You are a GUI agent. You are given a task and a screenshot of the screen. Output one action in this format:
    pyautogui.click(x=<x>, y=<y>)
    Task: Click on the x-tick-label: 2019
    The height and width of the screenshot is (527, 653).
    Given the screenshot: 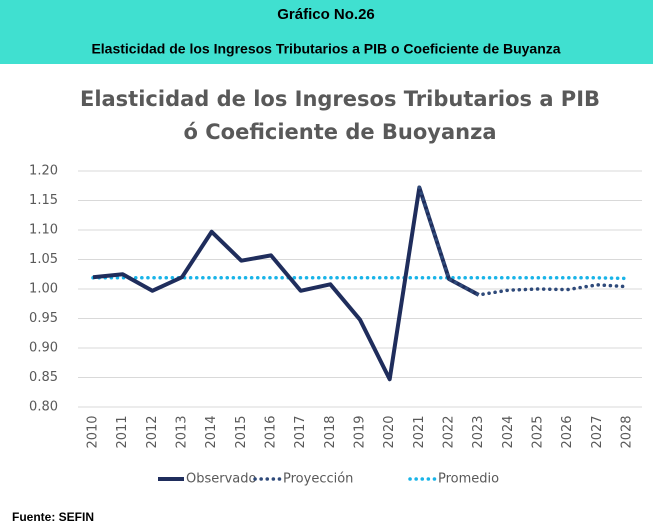 What is the action you would take?
    pyautogui.click(x=360, y=431)
    